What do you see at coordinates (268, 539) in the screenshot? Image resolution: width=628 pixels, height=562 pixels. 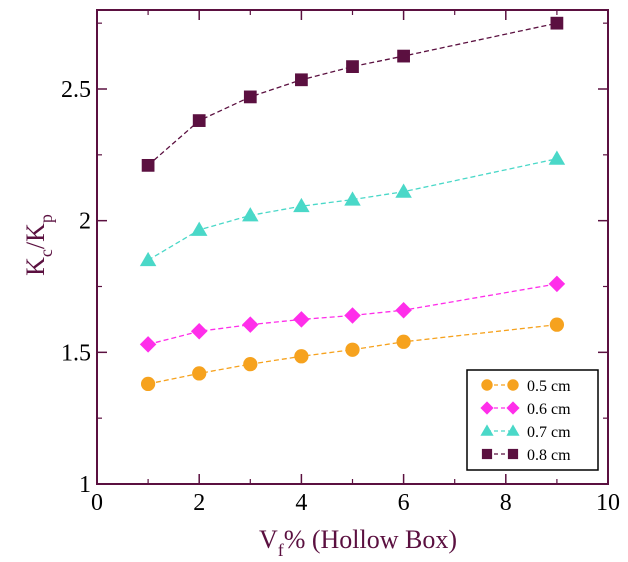 I see `x-axis-label-main: V` at bounding box center [268, 539].